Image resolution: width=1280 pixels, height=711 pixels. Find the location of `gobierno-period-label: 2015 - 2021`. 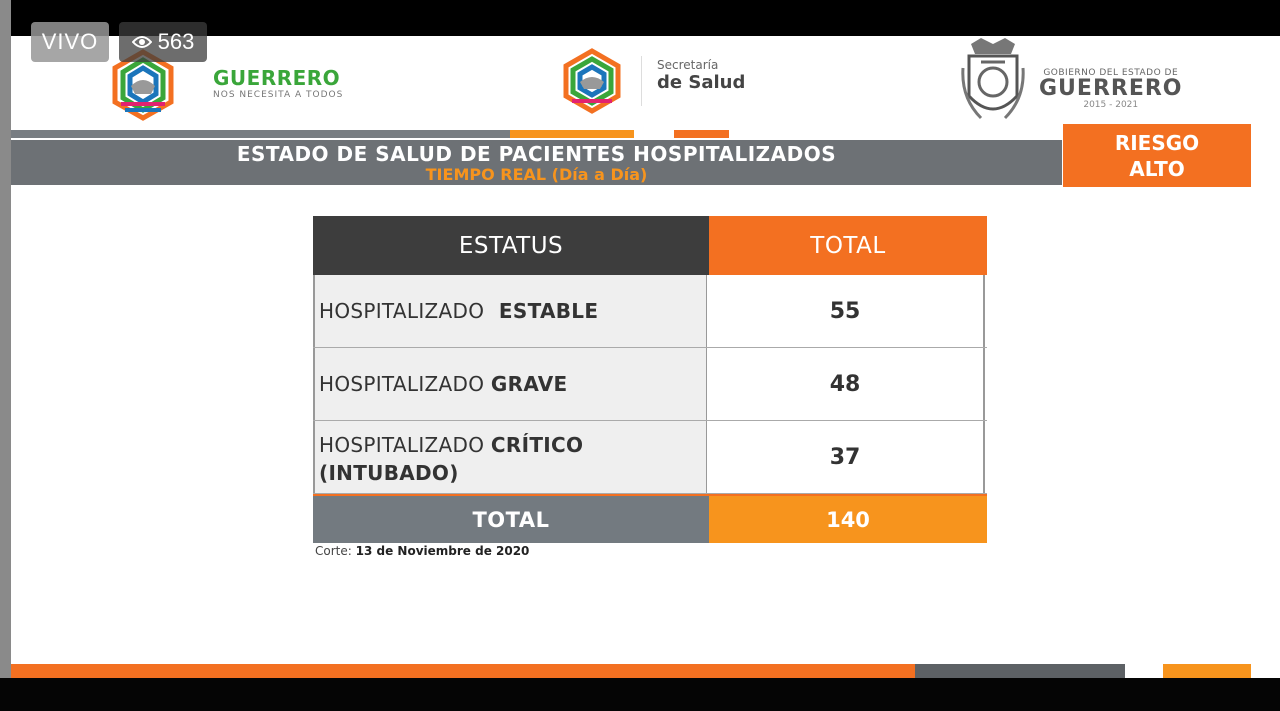

gobierno-period-label: 2015 - 2021 is located at coordinates (1111, 105).